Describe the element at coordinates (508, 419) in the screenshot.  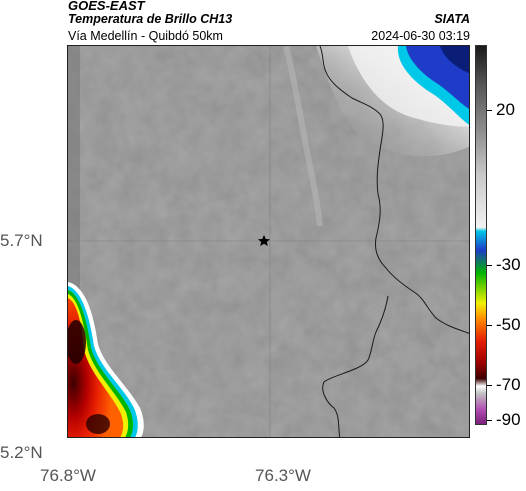
I see `colorbar-label-minus-90: -90` at that location.